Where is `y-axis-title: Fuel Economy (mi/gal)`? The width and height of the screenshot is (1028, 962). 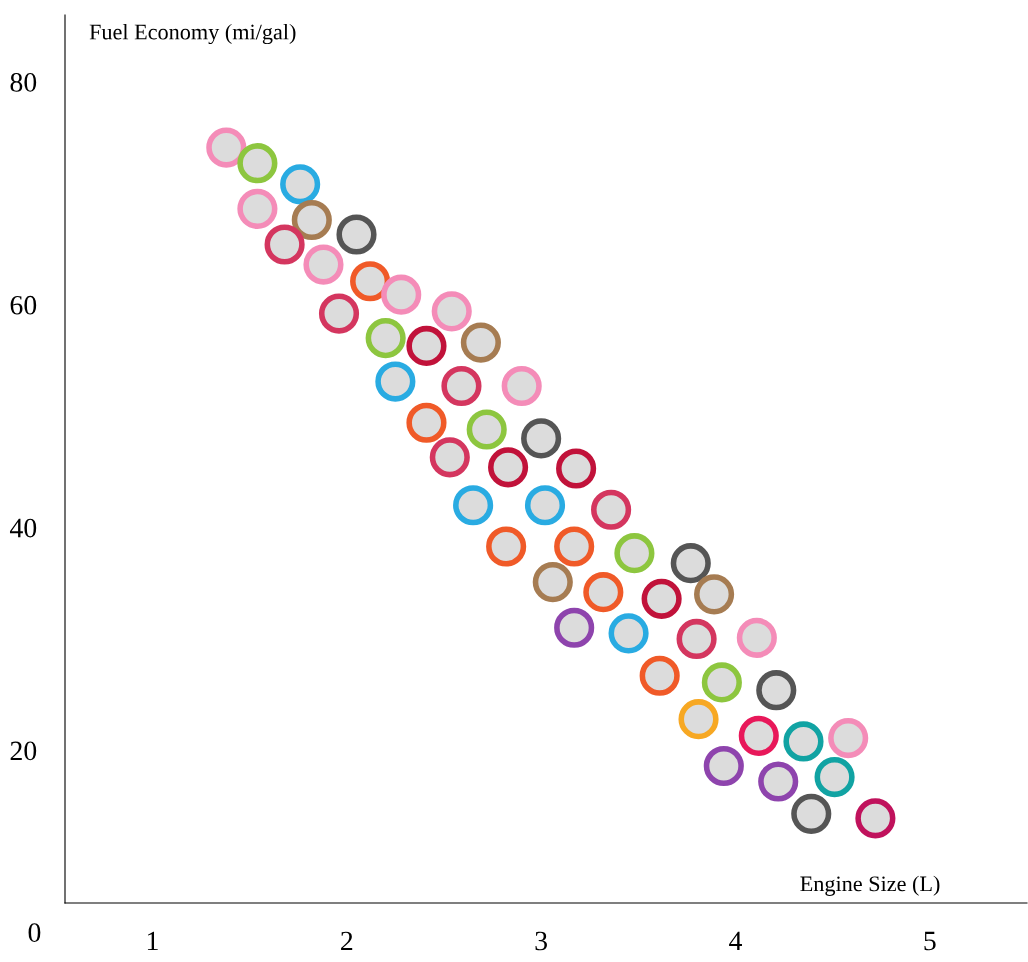 y-axis-title: Fuel Economy (mi/gal) is located at coordinates (192, 34).